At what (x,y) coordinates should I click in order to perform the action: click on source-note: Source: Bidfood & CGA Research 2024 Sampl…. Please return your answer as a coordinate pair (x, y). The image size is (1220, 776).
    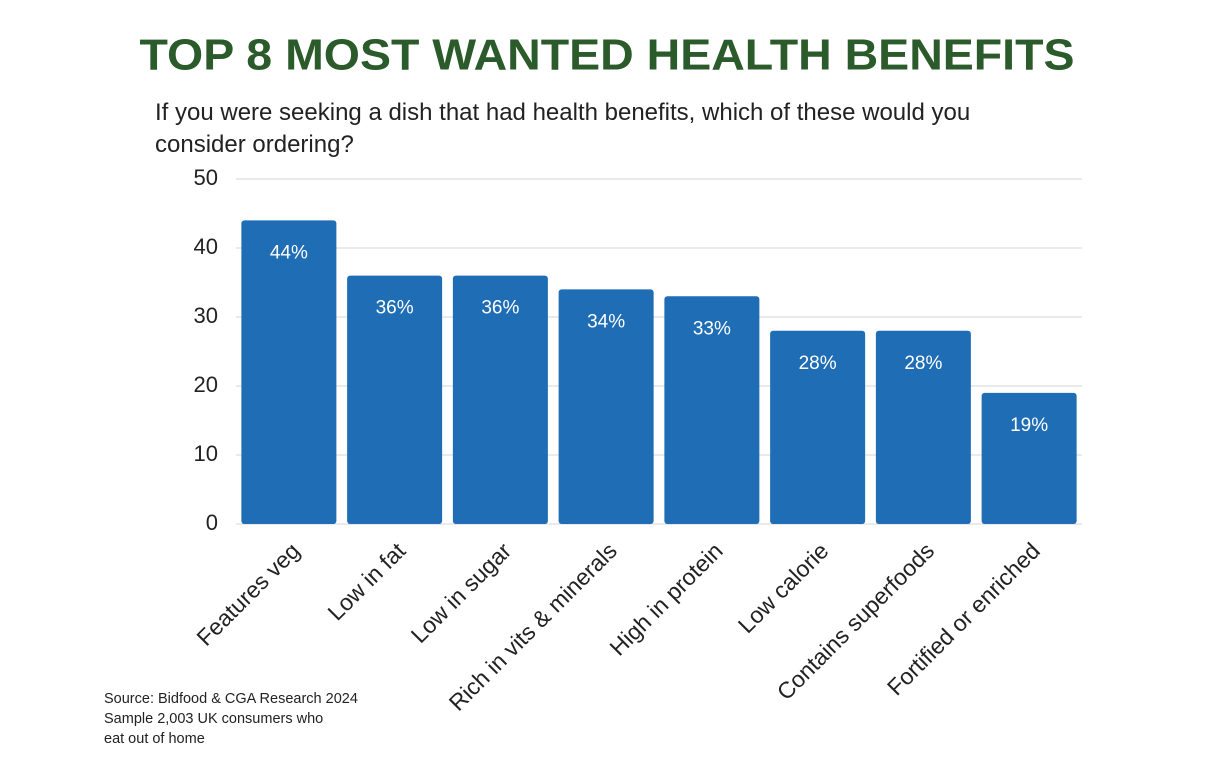
    Looking at the image, I should click on (231, 719).